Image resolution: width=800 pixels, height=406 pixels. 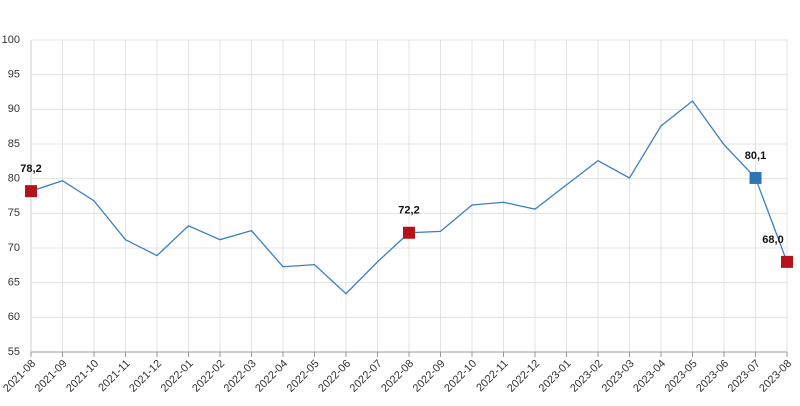 I want to click on y-tick-label: 85, so click(x=14, y=144).